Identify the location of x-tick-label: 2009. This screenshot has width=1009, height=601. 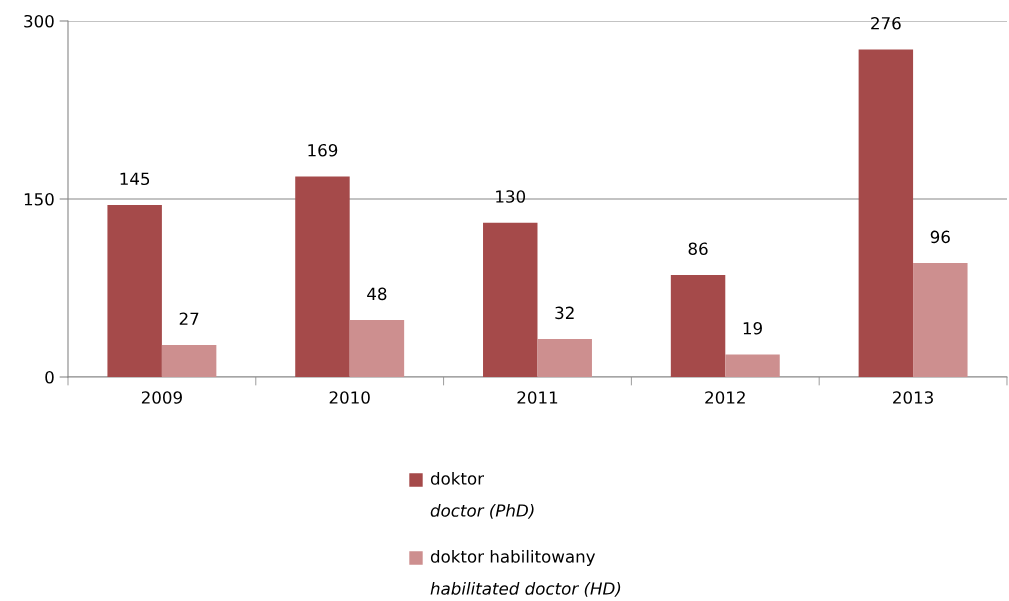
(161, 397).